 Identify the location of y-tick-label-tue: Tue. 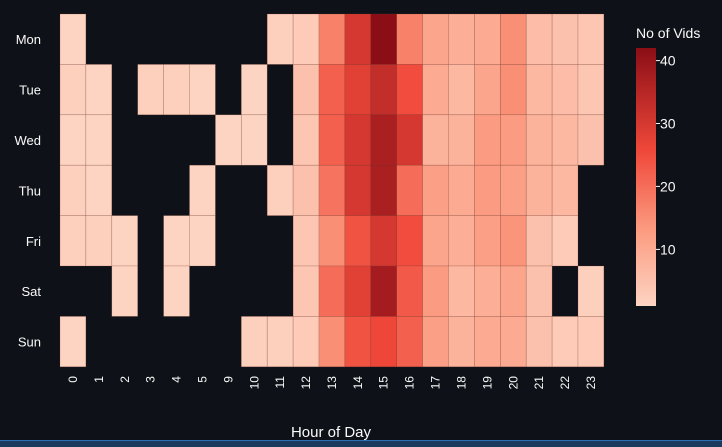
(30, 90).